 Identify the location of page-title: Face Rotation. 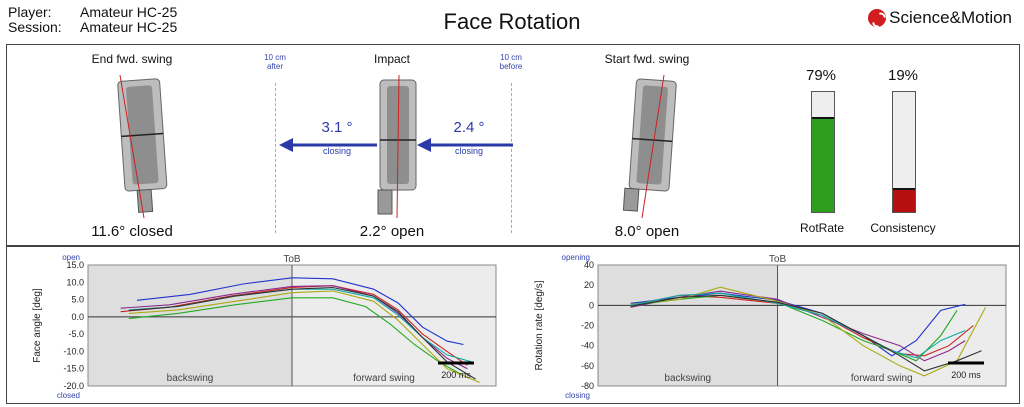
(512, 21).